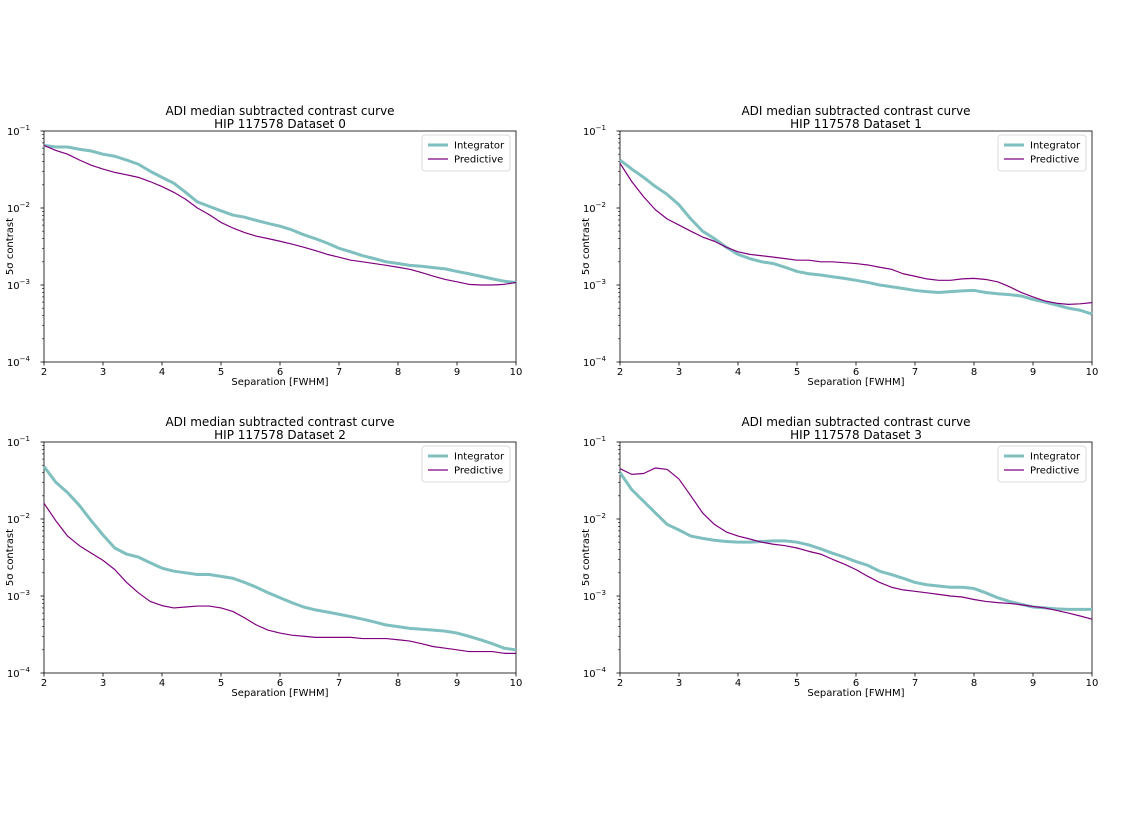  What do you see at coordinates (856, 124) in the screenshot?
I see `chart-subtitle: HIP 117578 Dataset 1` at bounding box center [856, 124].